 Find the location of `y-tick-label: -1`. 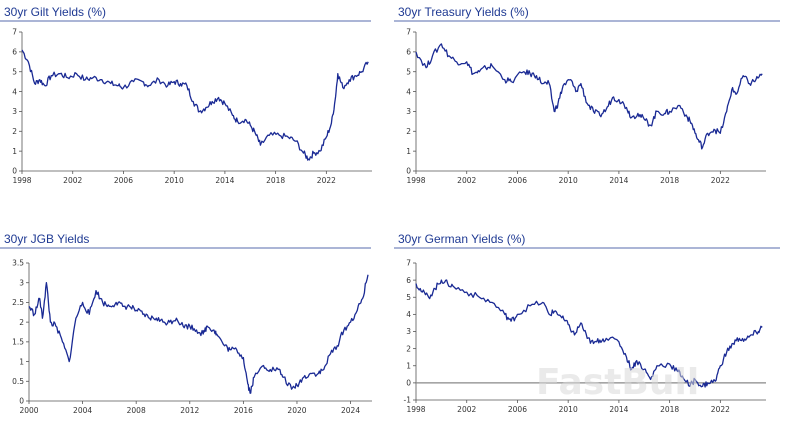

y-tick-label: -1 is located at coordinates (408, 400).